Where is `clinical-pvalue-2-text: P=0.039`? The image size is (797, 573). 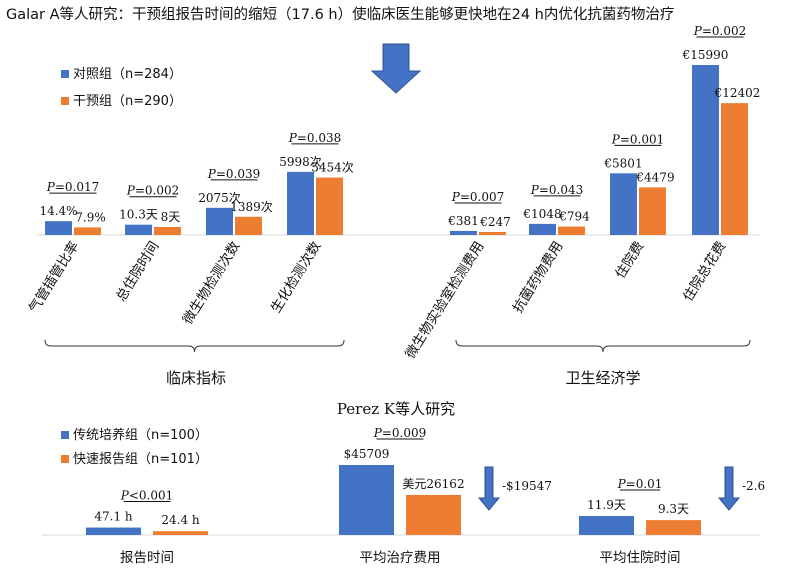 clinical-pvalue-2-text: P=0.039 is located at coordinates (234, 174).